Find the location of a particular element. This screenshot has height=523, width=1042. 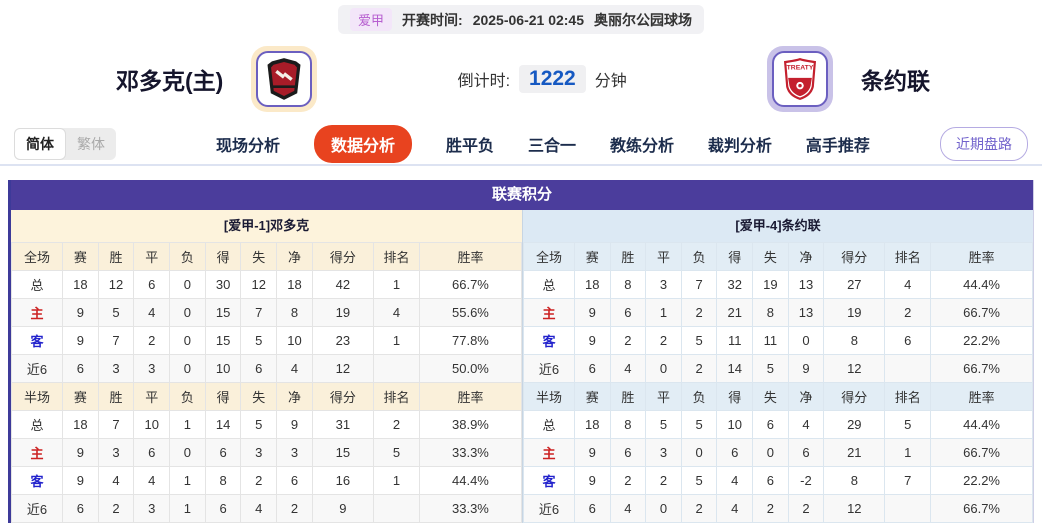

stat-cell: 66.7% is located at coordinates (981, 312).